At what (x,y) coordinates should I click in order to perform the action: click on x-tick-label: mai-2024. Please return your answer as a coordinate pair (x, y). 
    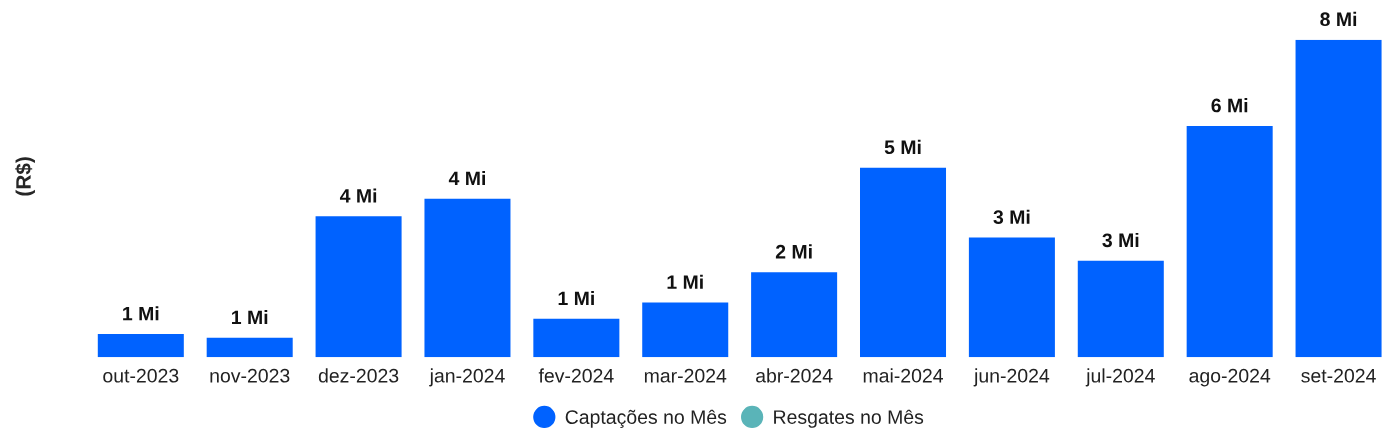
    Looking at the image, I should click on (903, 375).